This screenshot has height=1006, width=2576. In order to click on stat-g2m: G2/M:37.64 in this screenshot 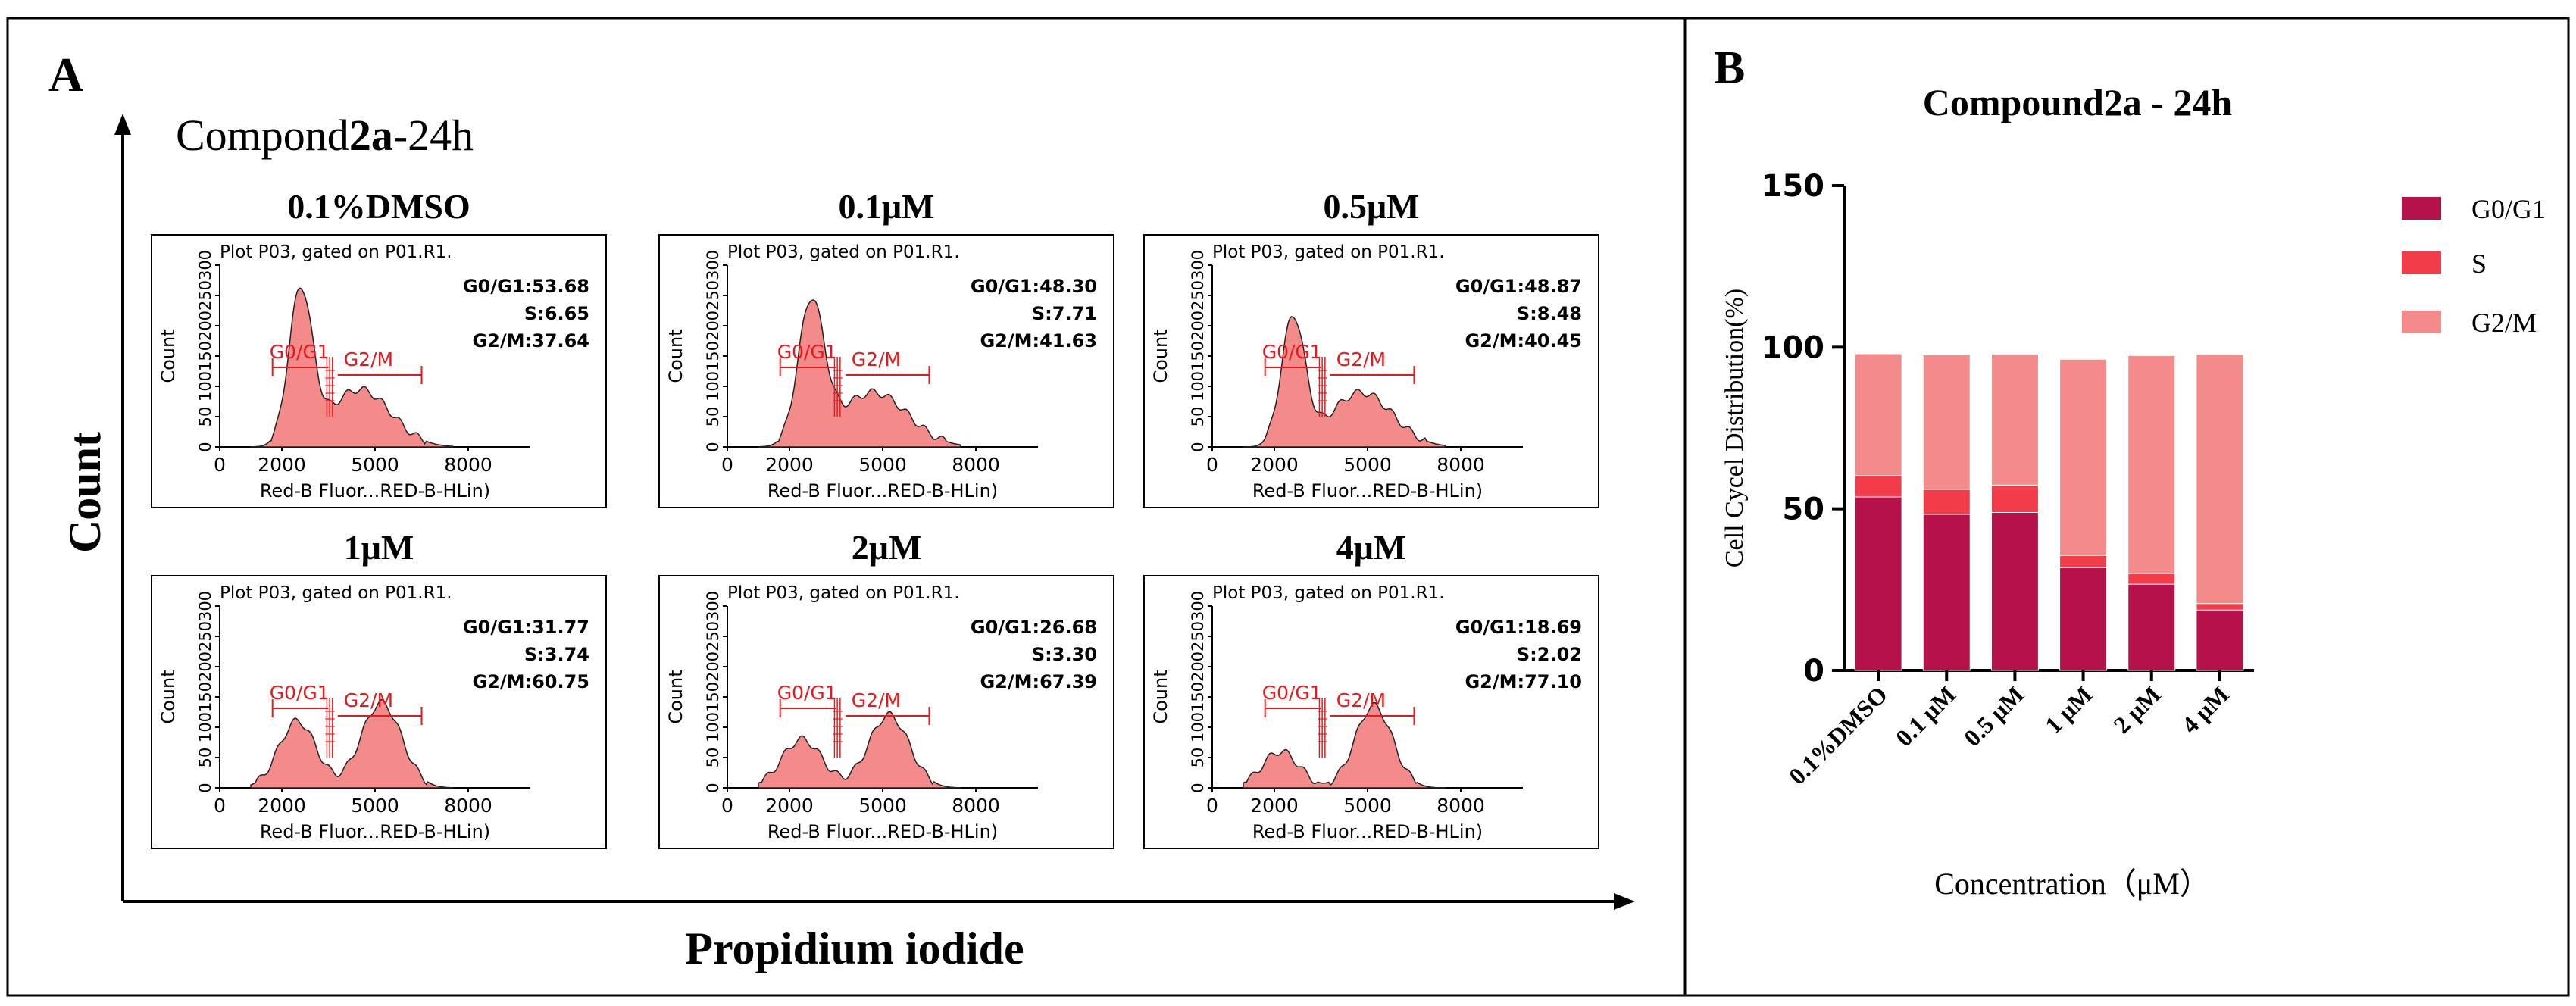, I will do `click(530, 340)`.